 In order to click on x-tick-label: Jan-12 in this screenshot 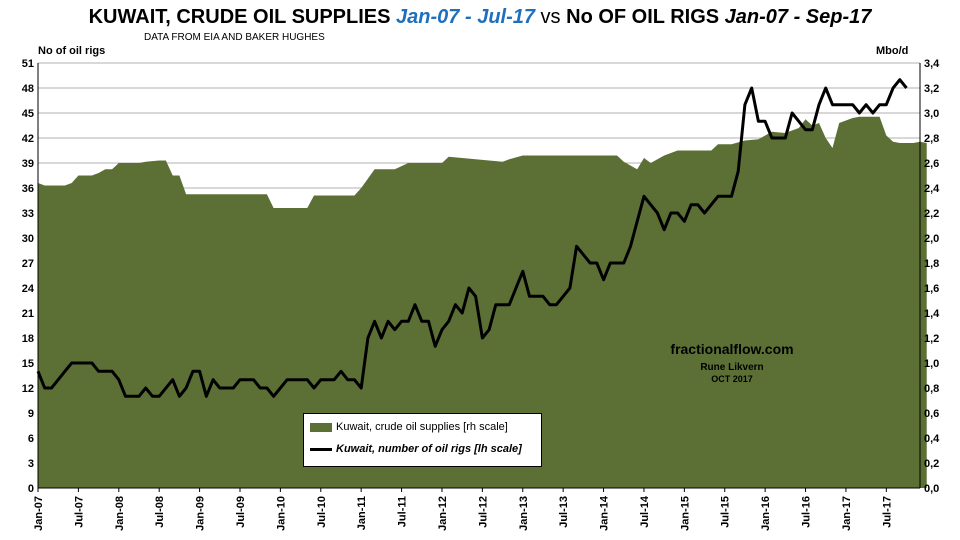, I will do `click(443, 513)`.